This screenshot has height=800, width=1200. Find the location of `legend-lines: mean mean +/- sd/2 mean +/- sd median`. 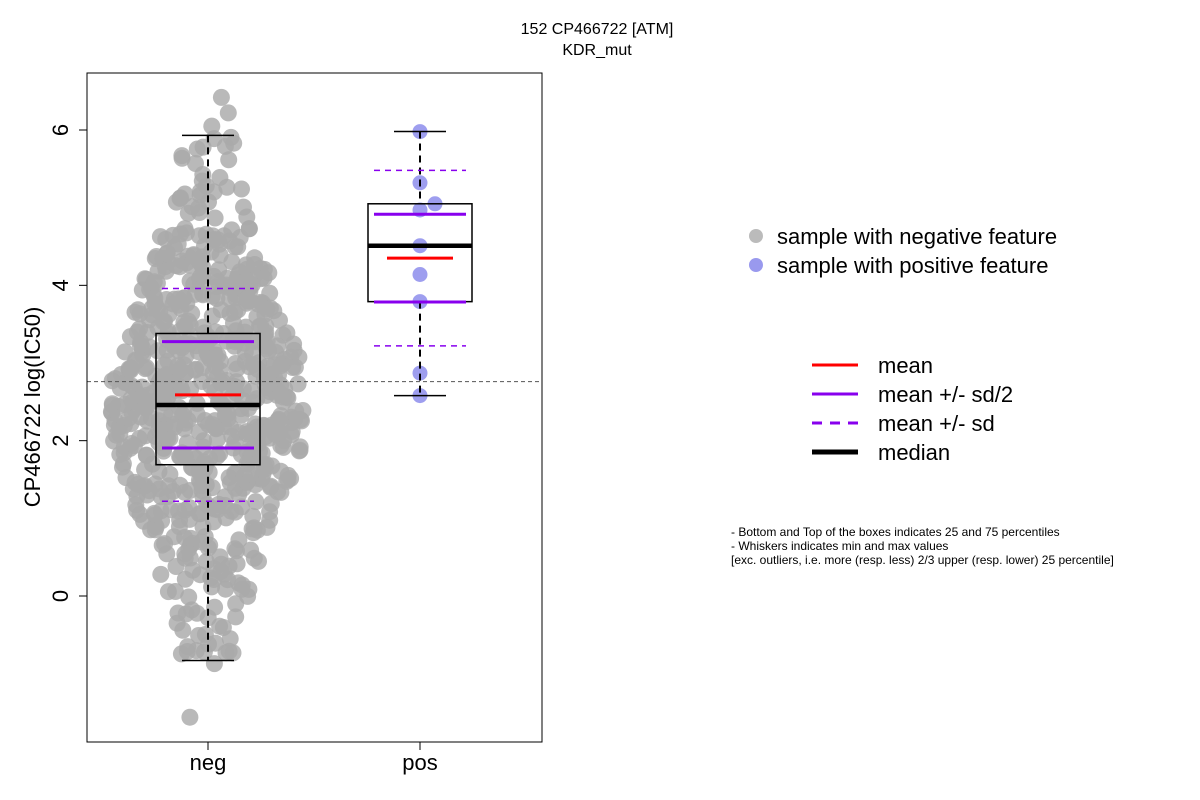

legend-lines: mean mean +/- sd/2 mean +/- sd median is located at coordinates (912, 409).